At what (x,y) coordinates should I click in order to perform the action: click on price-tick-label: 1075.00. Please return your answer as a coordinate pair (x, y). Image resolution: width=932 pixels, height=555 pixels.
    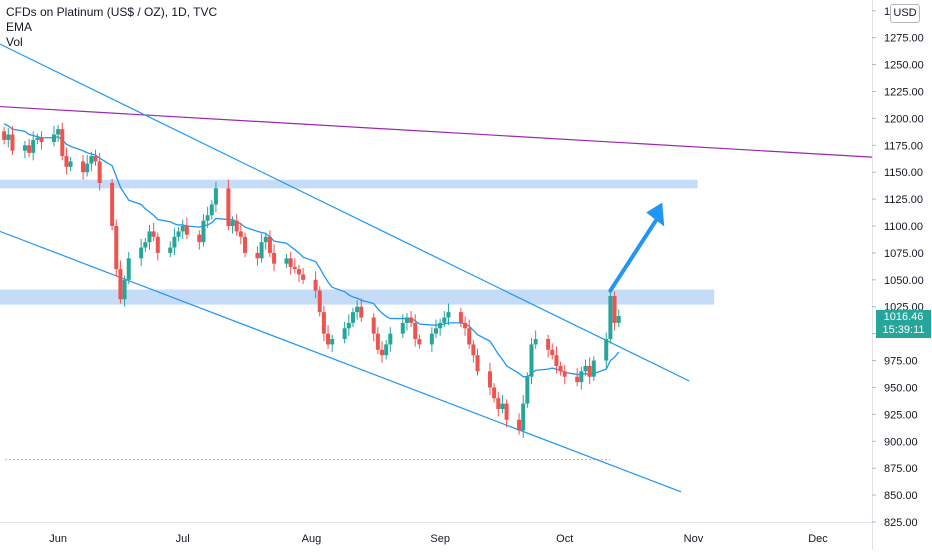
    Looking at the image, I should click on (904, 254).